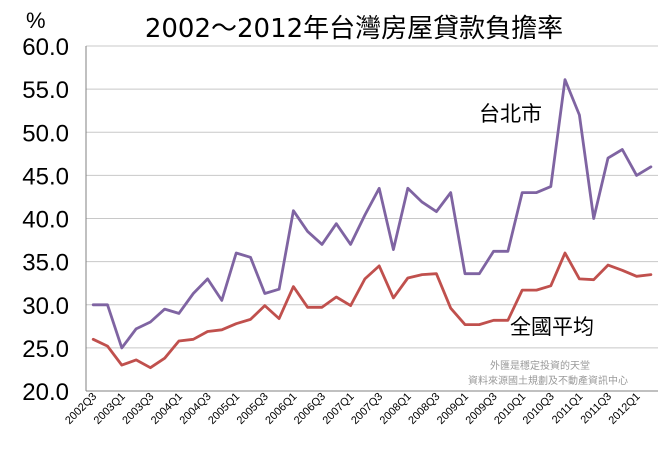  I want to click on x-tick-label: 2010Q3, so click(539, 409).